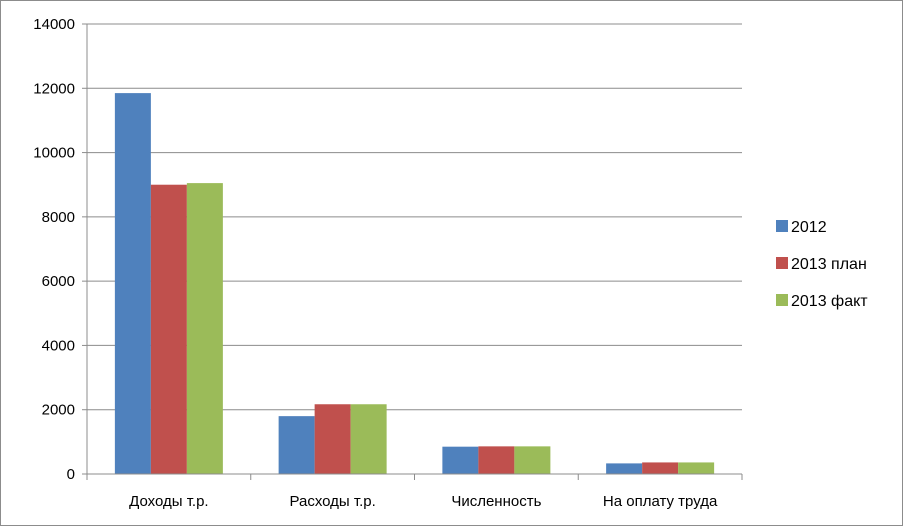 This screenshot has height=526, width=903. I want to click on legend-label-3: 2013 факт, so click(829, 301).